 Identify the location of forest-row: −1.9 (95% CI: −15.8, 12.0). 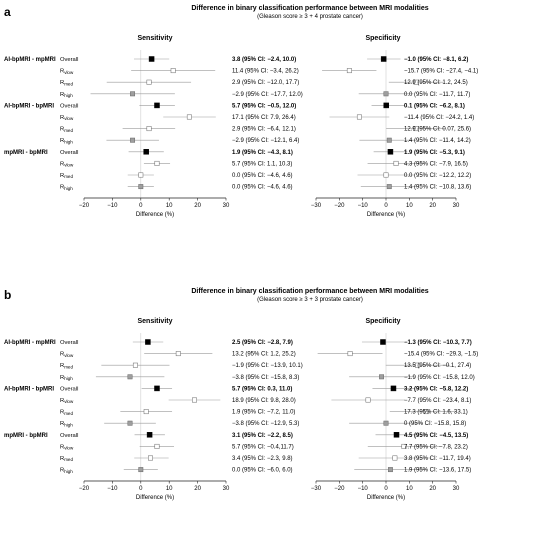
(412, 377).